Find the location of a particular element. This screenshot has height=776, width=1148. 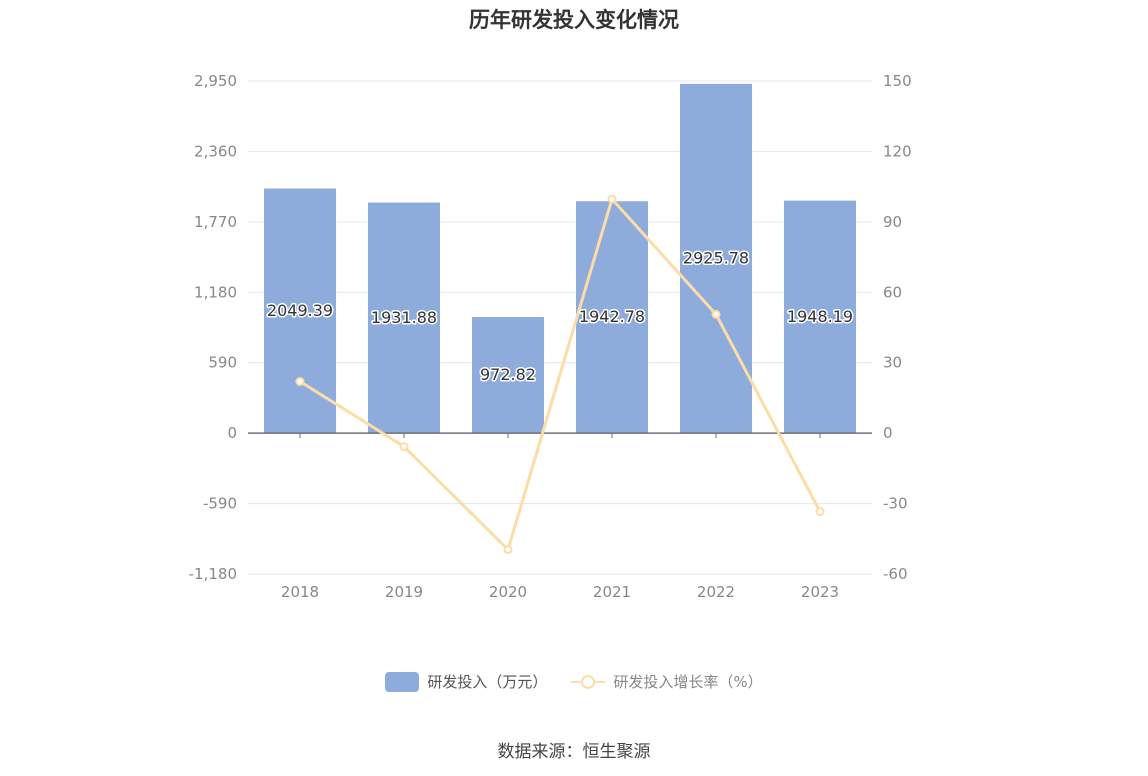

bar-value-label: 972.82 is located at coordinates (508, 374).